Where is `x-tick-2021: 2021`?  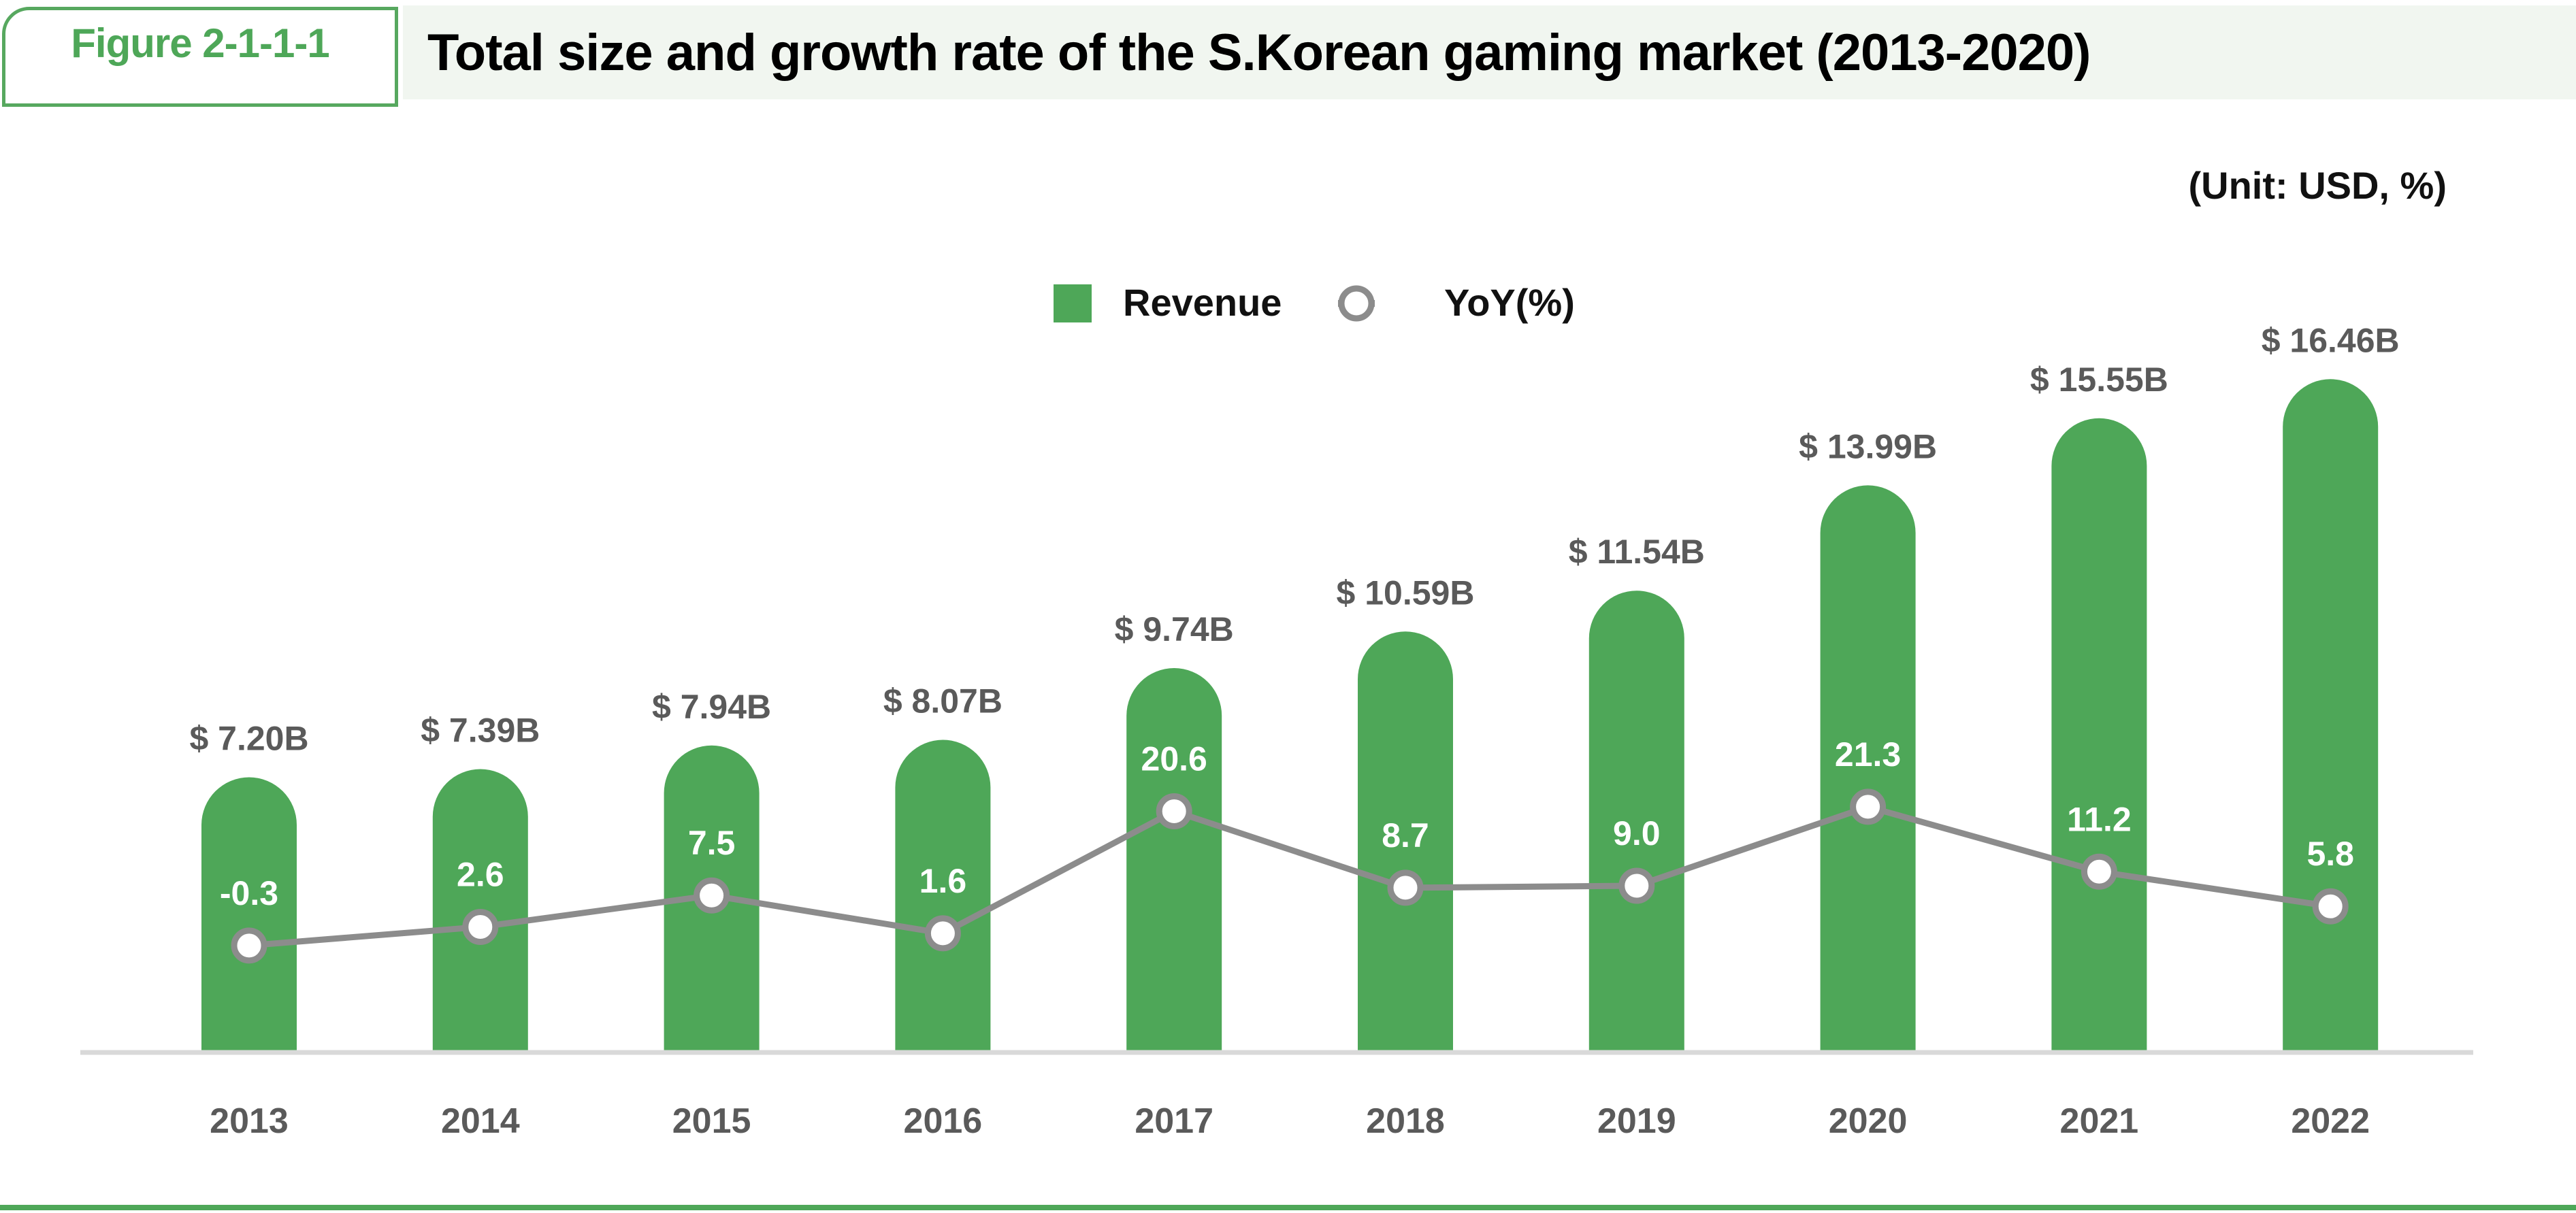 x-tick-2021: 2021 is located at coordinates (2099, 1121).